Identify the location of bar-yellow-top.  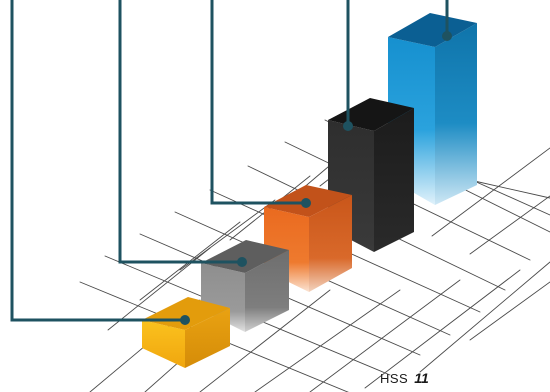
(186, 313).